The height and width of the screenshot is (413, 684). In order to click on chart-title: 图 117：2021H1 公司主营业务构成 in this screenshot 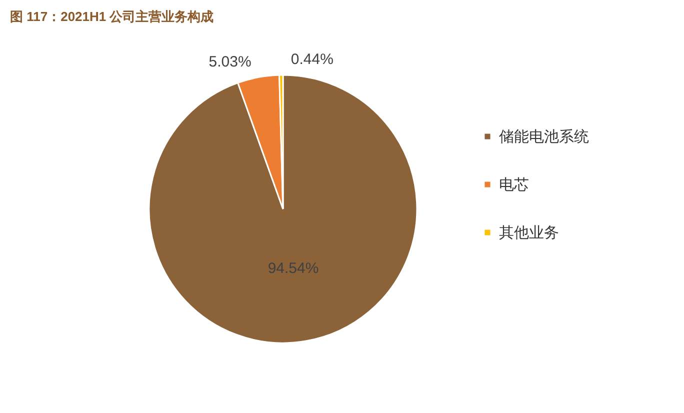, I will do `click(112, 16)`.